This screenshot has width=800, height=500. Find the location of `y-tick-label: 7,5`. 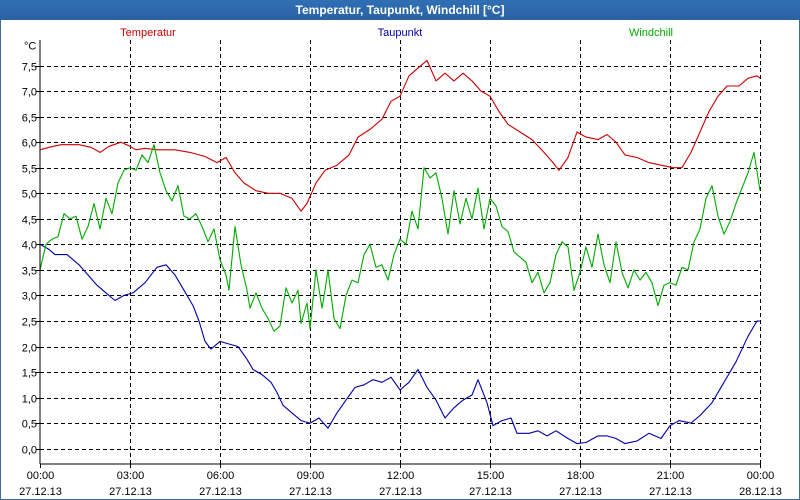

y-tick-label: 7,5 is located at coordinates (29, 68).